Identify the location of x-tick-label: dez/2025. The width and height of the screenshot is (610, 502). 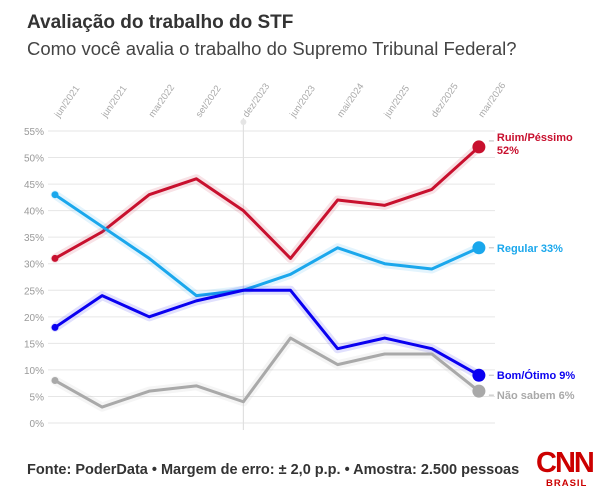
(444, 100).